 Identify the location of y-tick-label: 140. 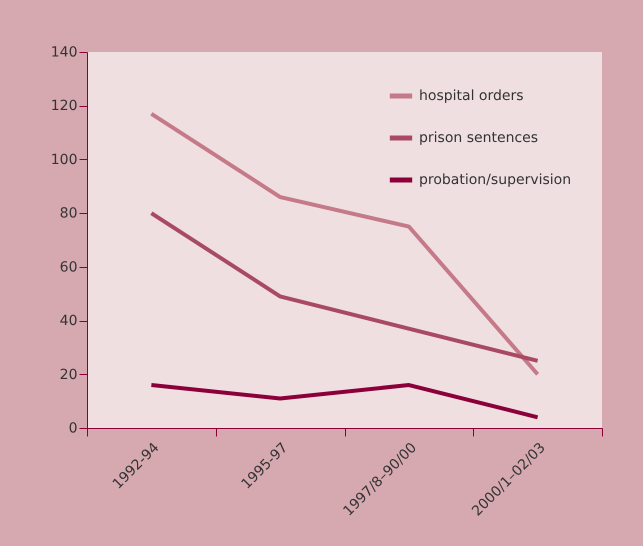
(64, 52).